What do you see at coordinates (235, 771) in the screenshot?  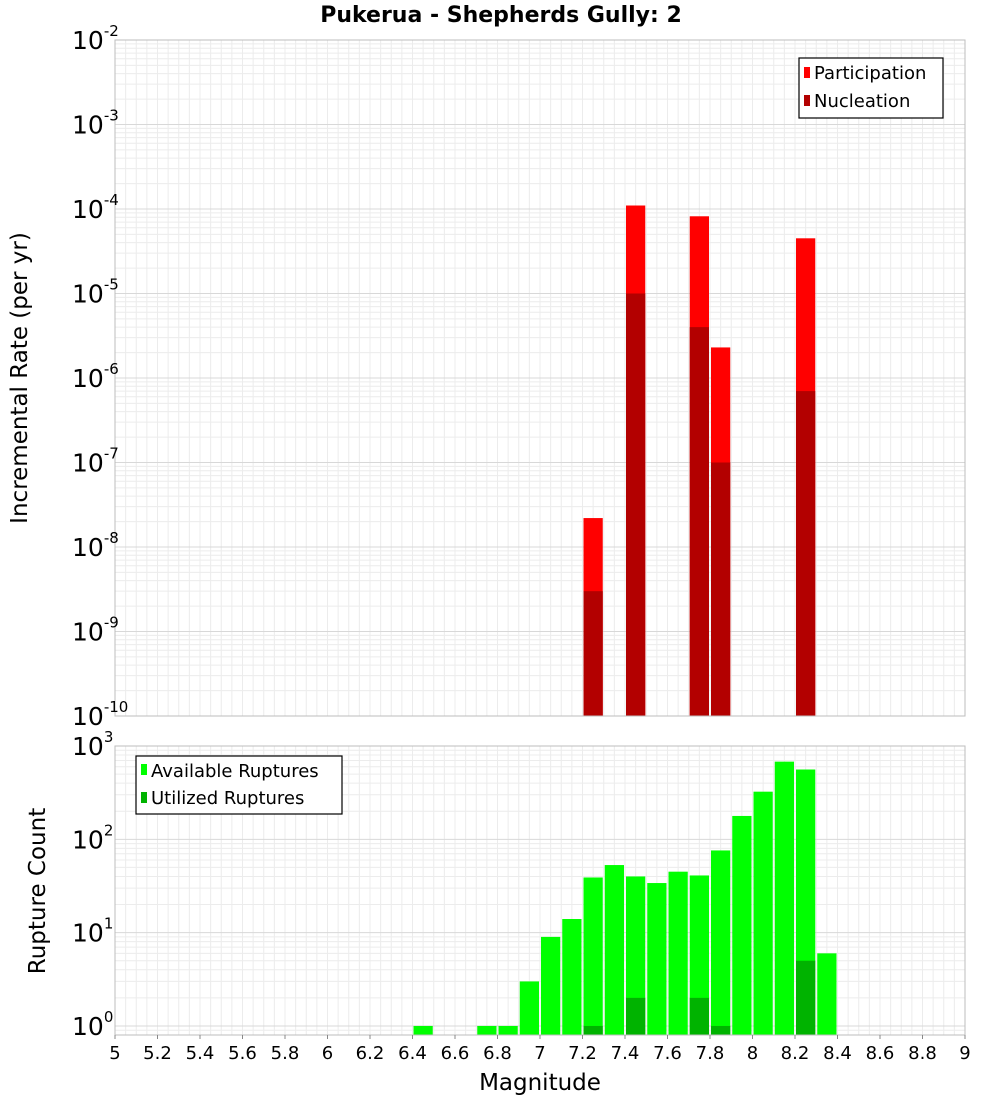 I see `legend-available-label: Available Ruptures` at bounding box center [235, 771].